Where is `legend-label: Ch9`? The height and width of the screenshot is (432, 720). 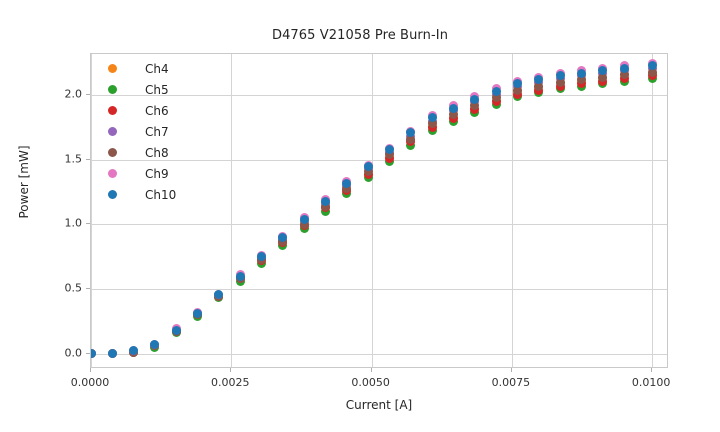
legend-label: Ch9 is located at coordinates (157, 173).